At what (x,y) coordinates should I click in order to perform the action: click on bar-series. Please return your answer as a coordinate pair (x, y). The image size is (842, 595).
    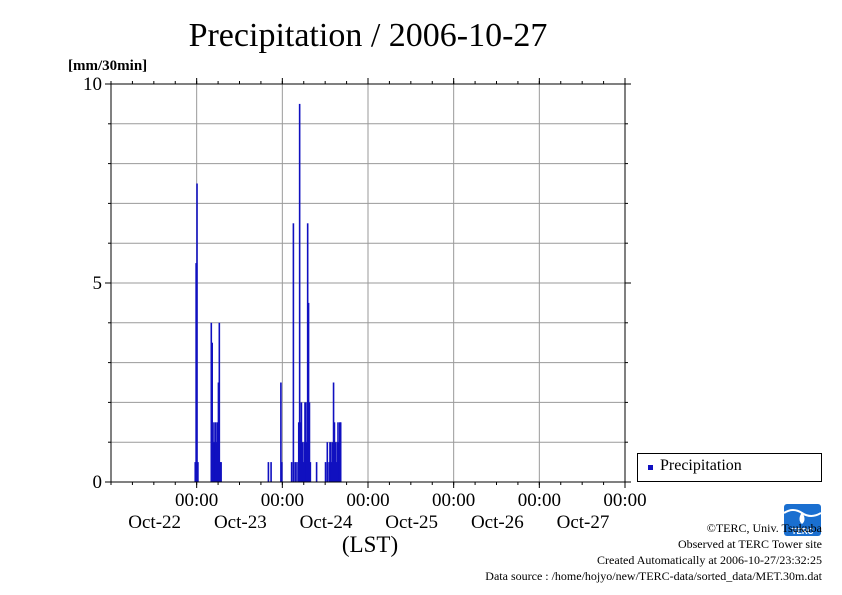
    Looking at the image, I should click on (268, 293).